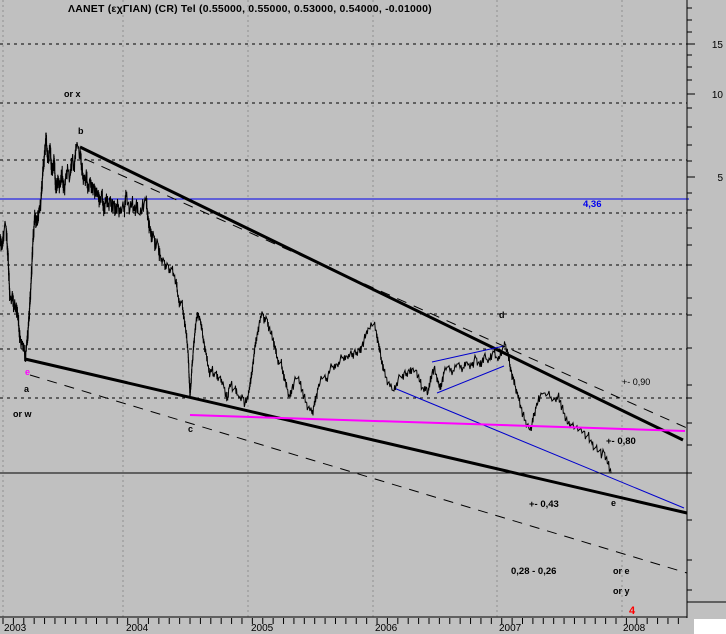 Image resolution: width=726 pixels, height=634 pixels. Describe the element at coordinates (502, 315) in the screenshot. I see `annotation-d: d` at that location.